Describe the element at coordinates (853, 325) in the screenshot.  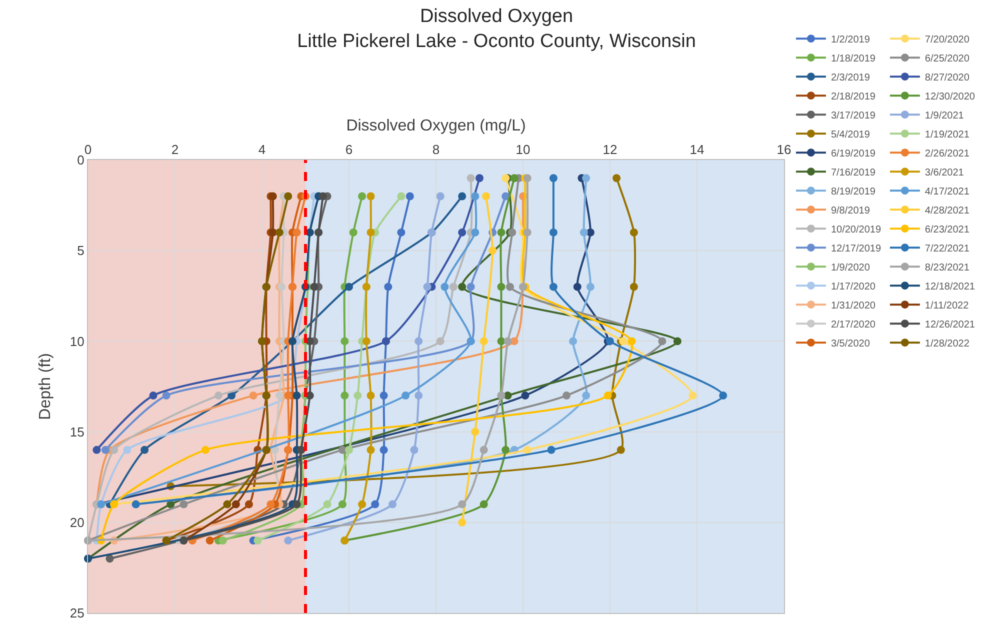
I see `legend-label: 2/17/2020` at that location.